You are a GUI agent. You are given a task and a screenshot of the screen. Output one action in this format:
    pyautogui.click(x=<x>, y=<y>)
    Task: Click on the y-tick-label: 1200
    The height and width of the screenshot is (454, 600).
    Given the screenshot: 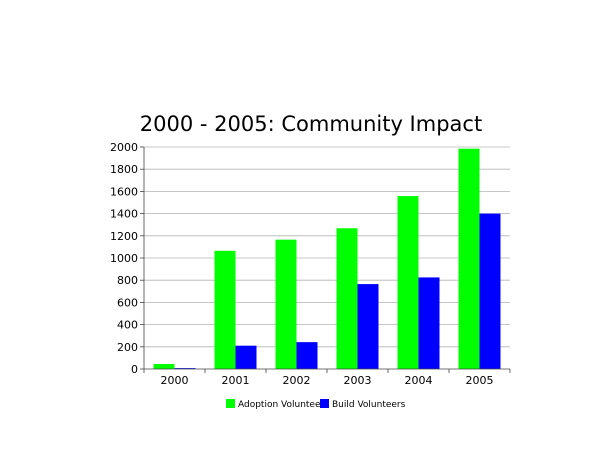 What is the action you would take?
    pyautogui.click(x=124, y=236)
    